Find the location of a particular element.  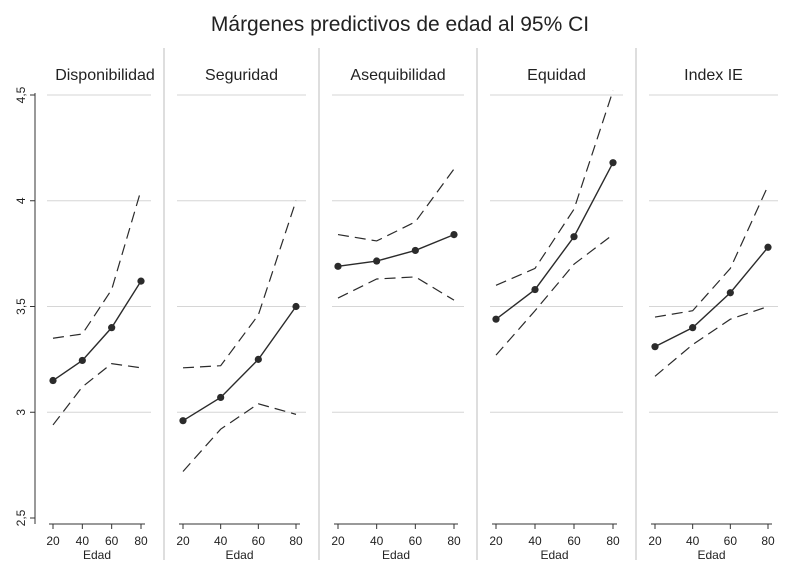

panel-title: Seguridad is located at coordinates (241, 75).